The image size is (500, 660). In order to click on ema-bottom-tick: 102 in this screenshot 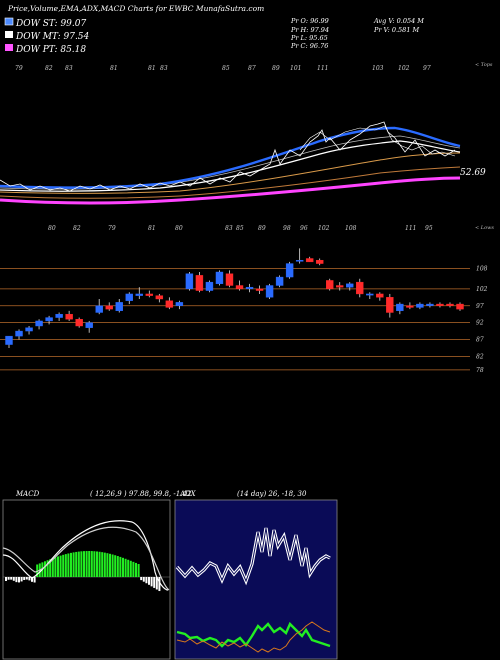, I will do `click(324, 228)`.